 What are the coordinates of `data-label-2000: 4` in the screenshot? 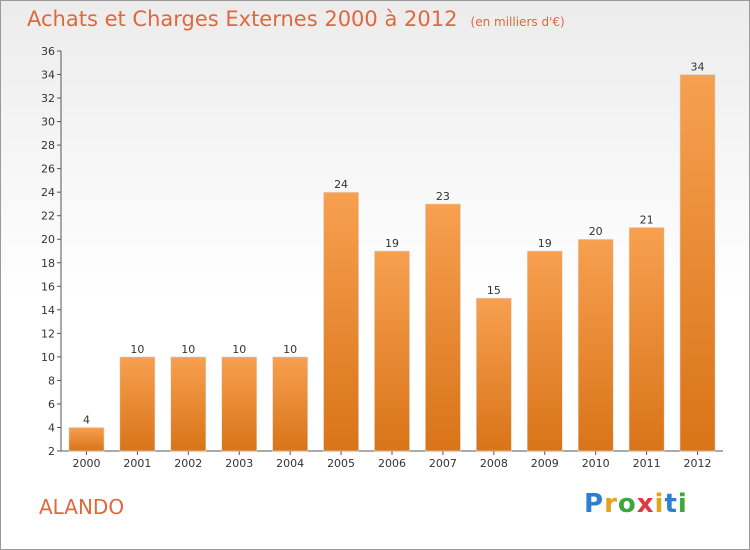 It's located at (86, 419).